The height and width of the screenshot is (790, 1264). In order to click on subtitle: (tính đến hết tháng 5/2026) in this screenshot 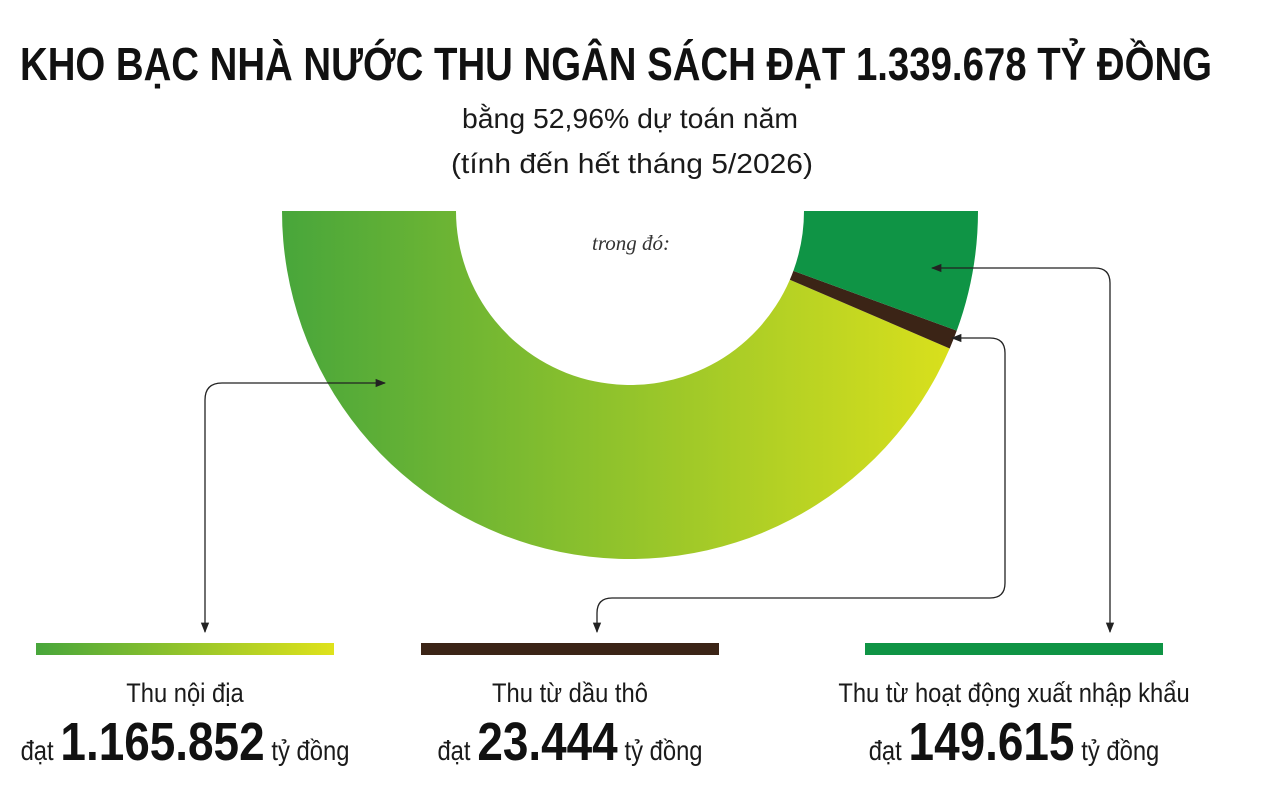, I will do `click(632, 163)`.